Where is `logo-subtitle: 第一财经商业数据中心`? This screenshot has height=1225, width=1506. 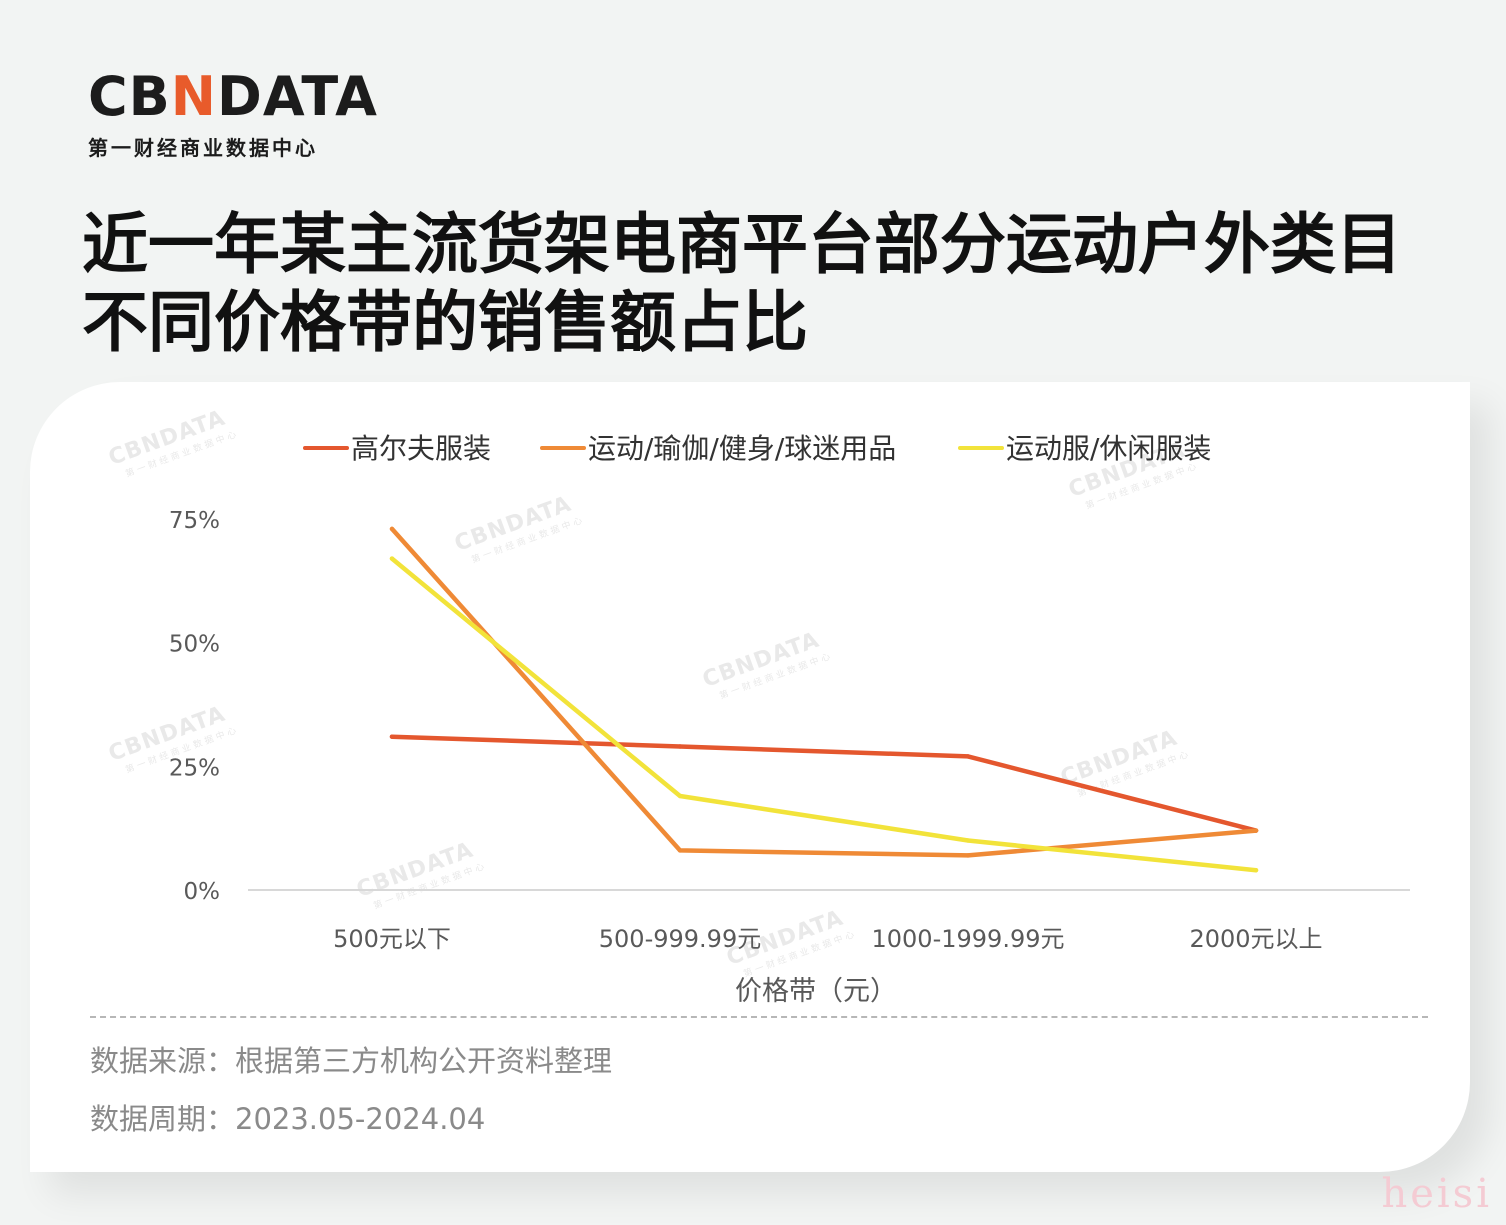 logo-subtitle: 第一财经商业数据中心 is located at coordinates (203, 148).